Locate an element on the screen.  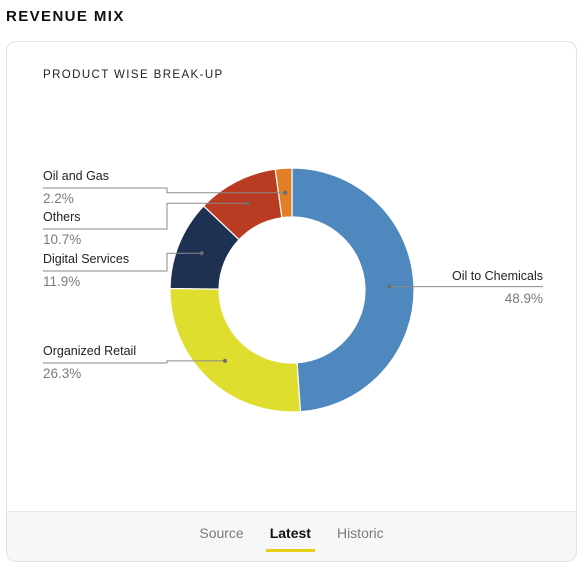
leader-line-digital-services is located at coordinates (122, 262).